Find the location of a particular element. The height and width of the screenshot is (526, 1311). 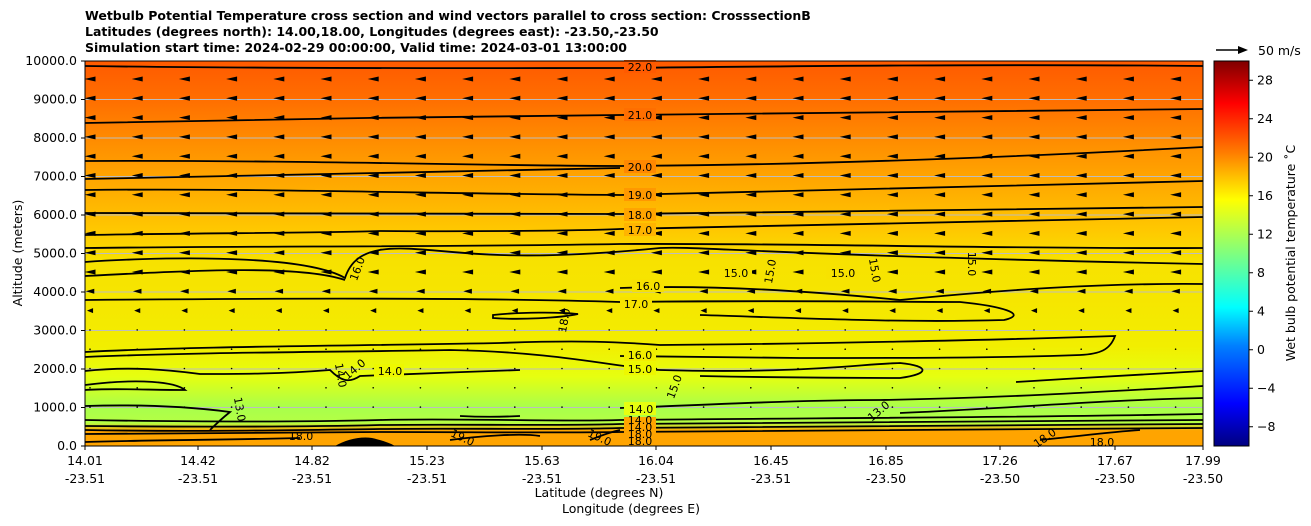

clabel-15b: 15.0 is located at coordinates (736, 273).